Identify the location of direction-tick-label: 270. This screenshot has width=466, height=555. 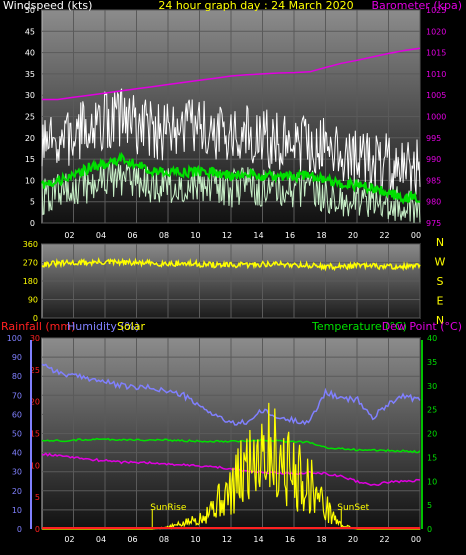
(30, 263).